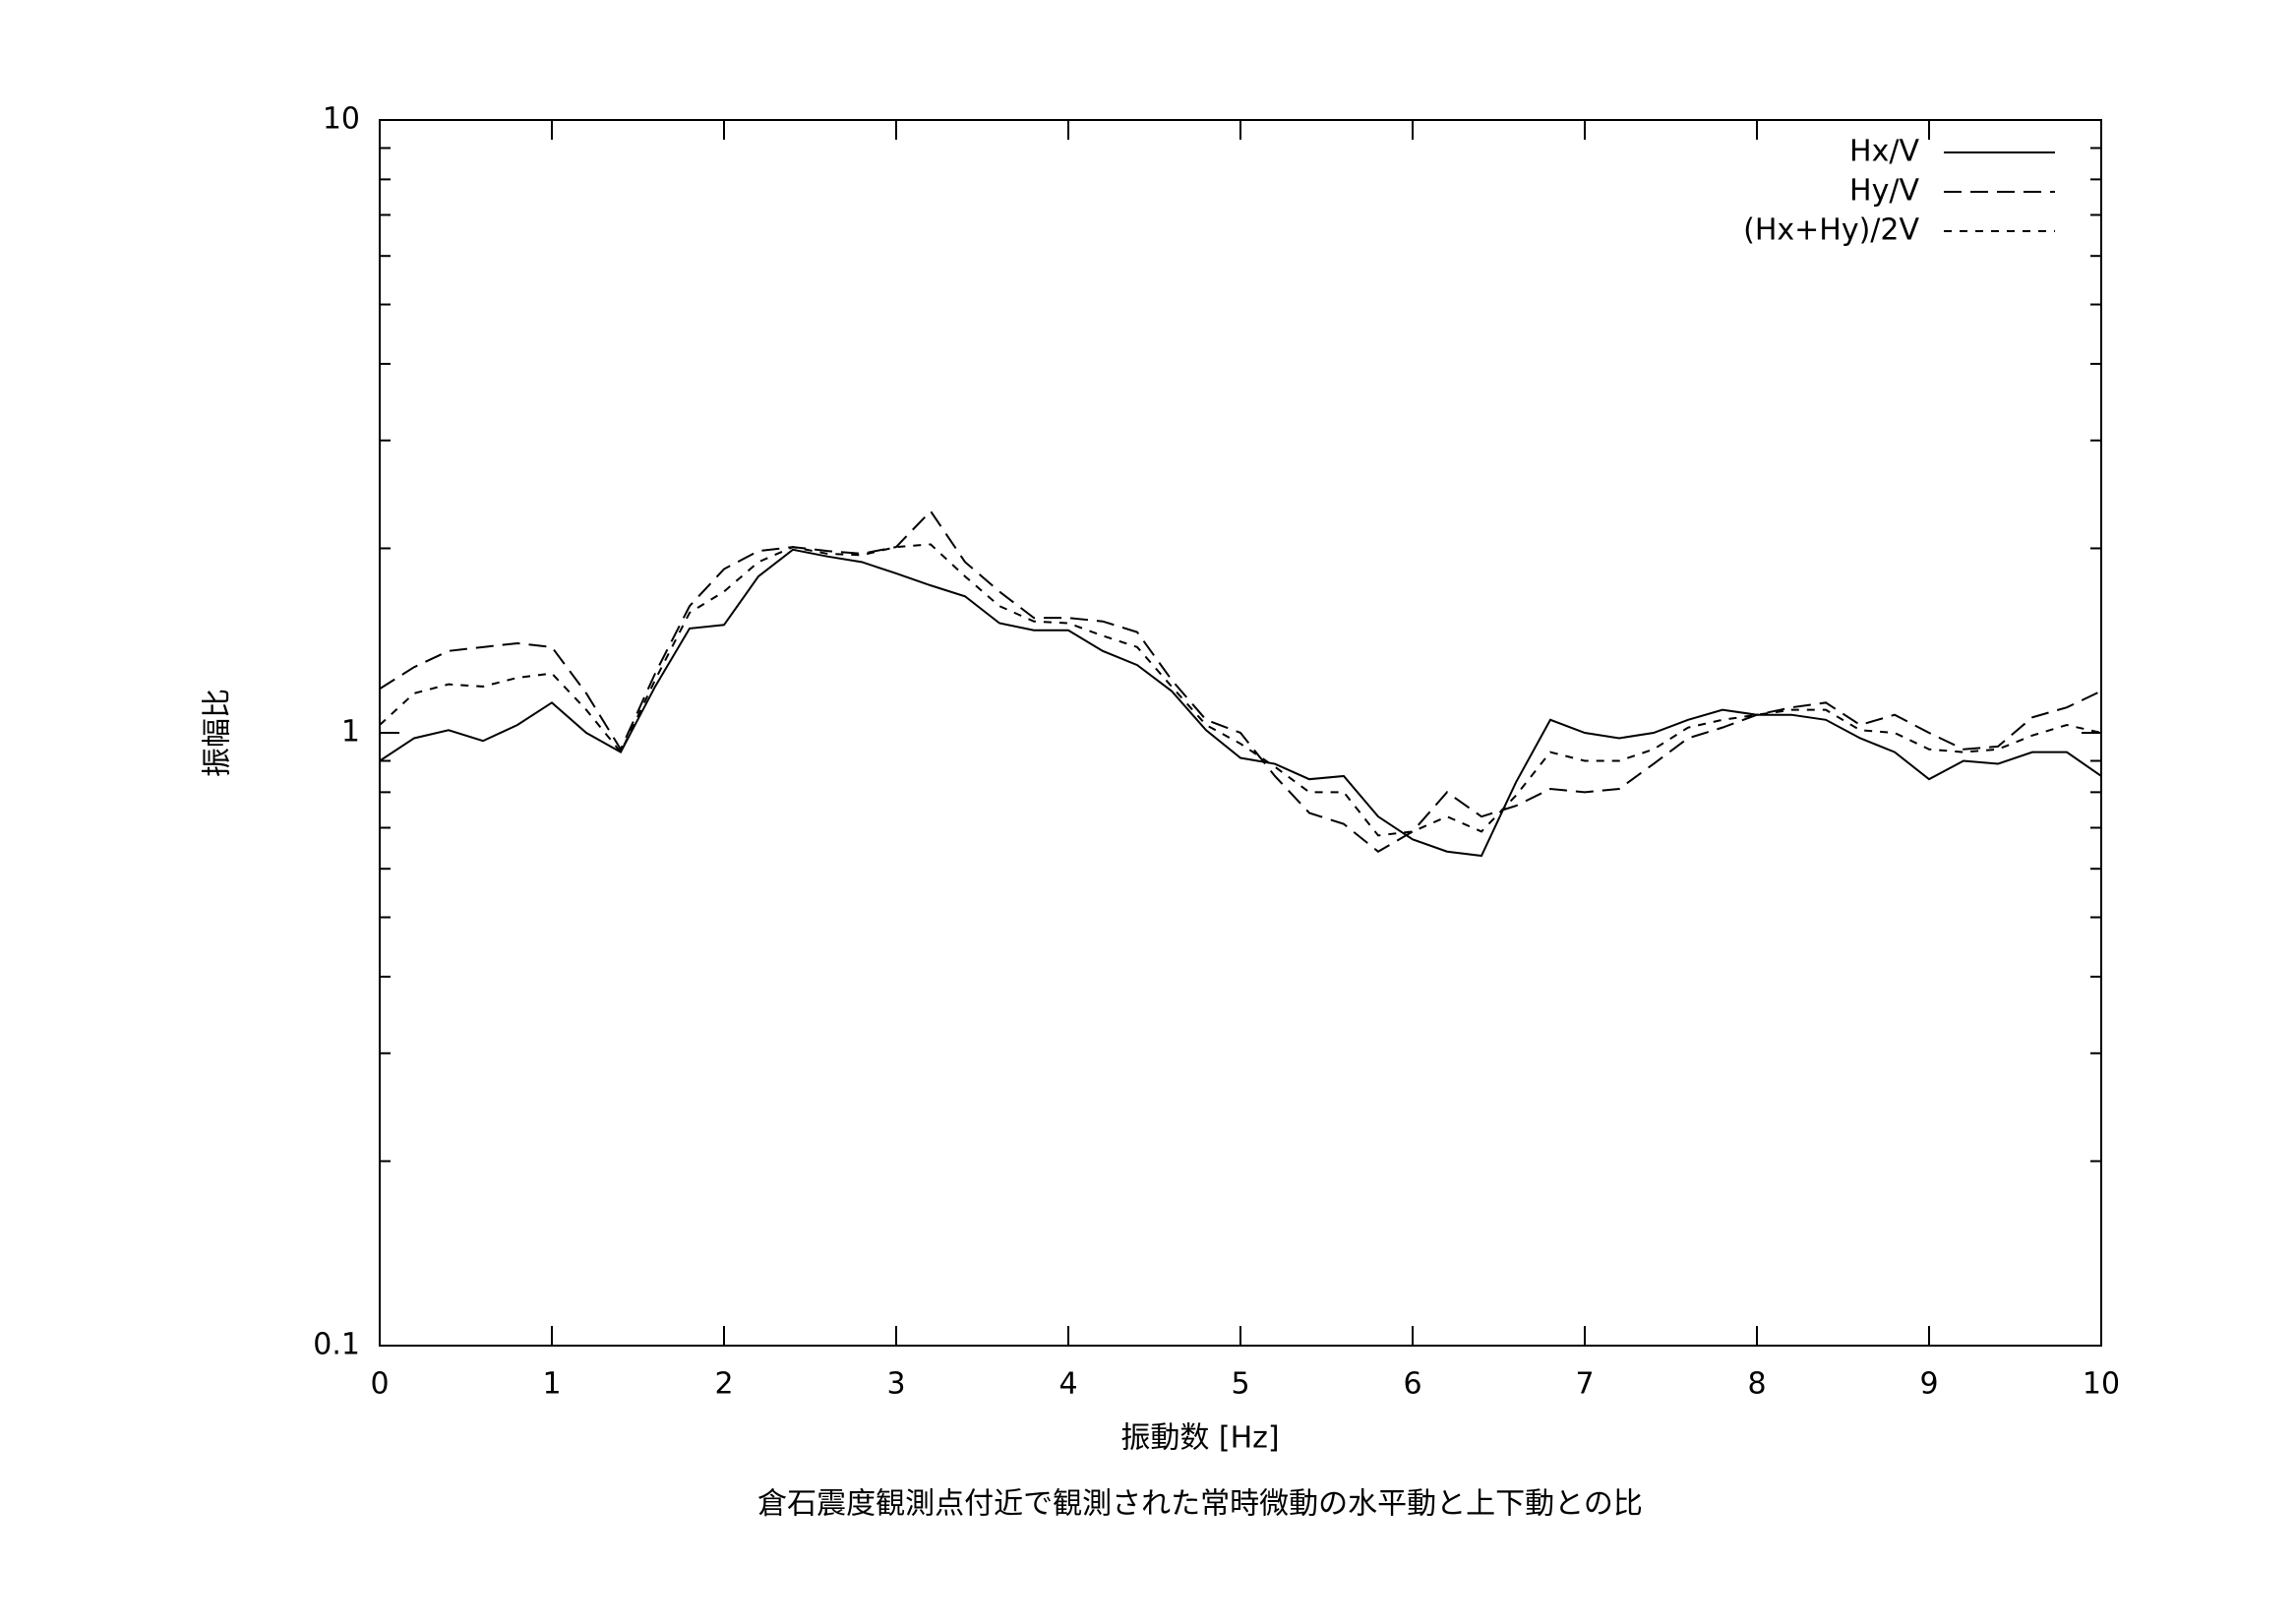 The image size is (2296, 1624). What do you see at coordinates (1928, 1384) in the screenshot?
I see `x-tick-label: 9` at bounding box center [1928, 1384].